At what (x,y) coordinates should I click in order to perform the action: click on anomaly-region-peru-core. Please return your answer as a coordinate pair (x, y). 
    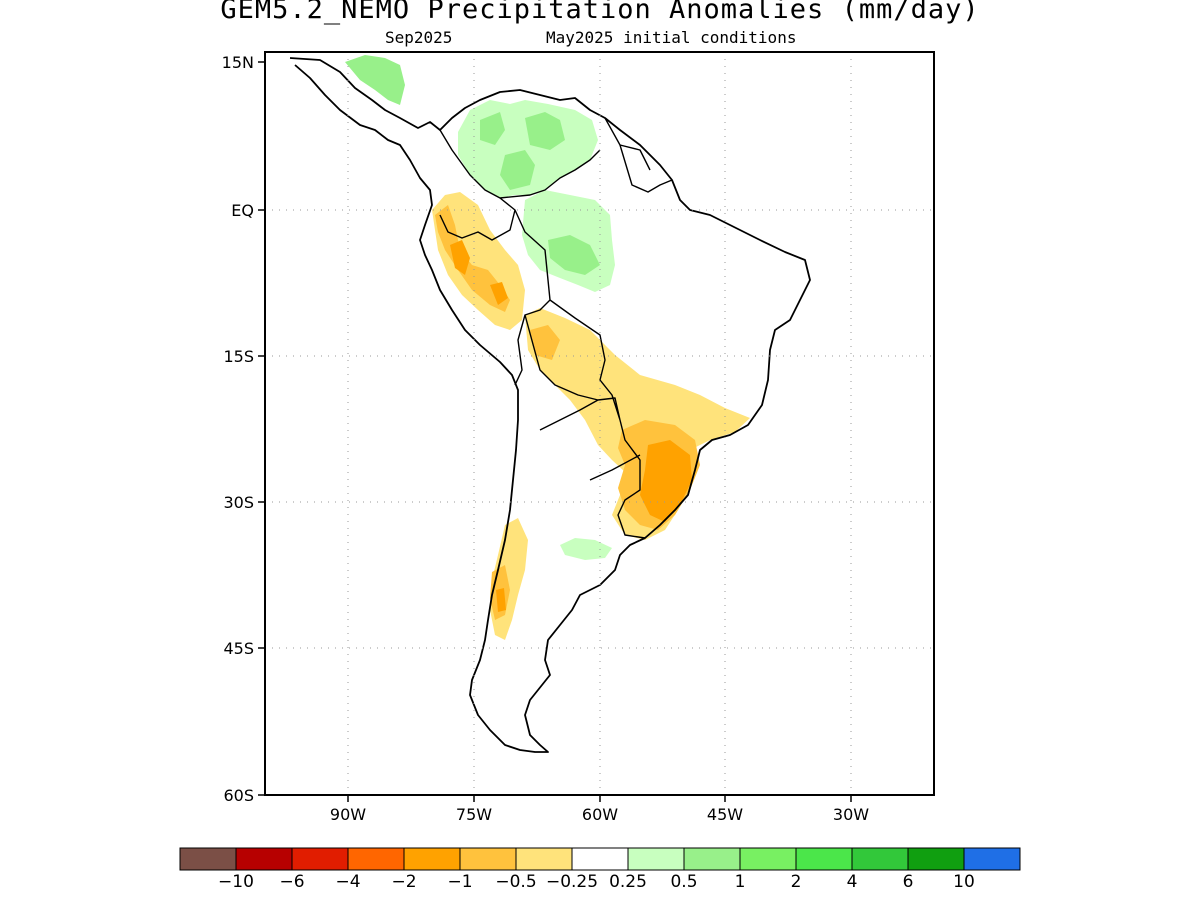
    Looking at the image, I should click on (460, 257).